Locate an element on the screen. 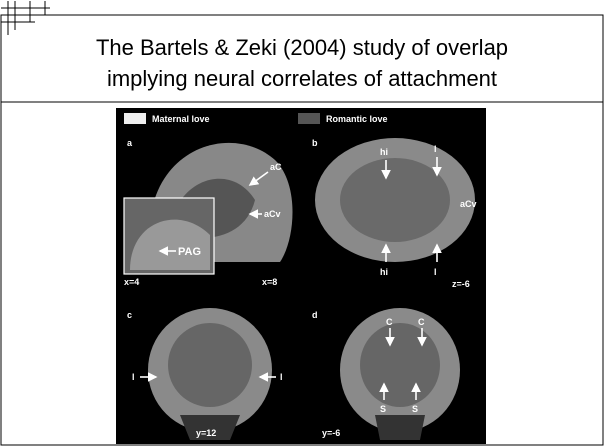 This screenshot has height=446, width=604. title-line: implying neural correlates of attachment is located at coordinates (302, 78).